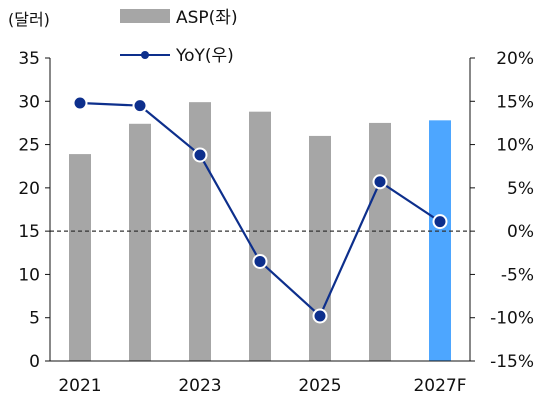 The height and width of the screenshot is (396, 542). Describe the element at coordinates (79, 386) in the screenshot. I see `x-tick-label: 2021` at that location.